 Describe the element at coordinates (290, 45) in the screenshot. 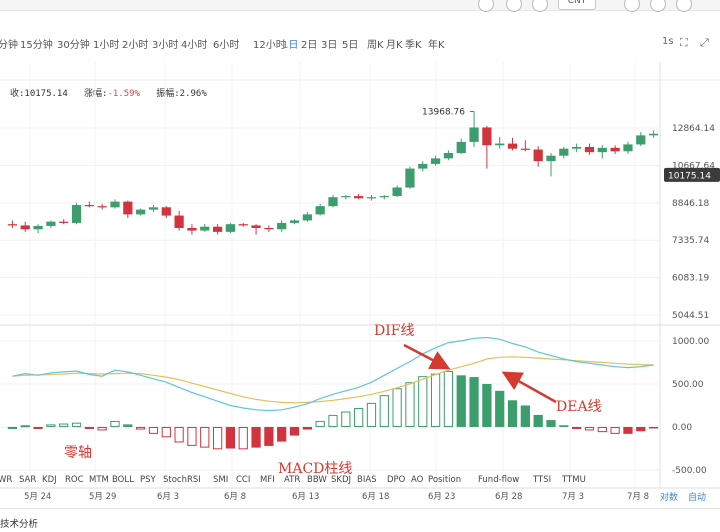

I see `timeframe-9: 1日` at that location.